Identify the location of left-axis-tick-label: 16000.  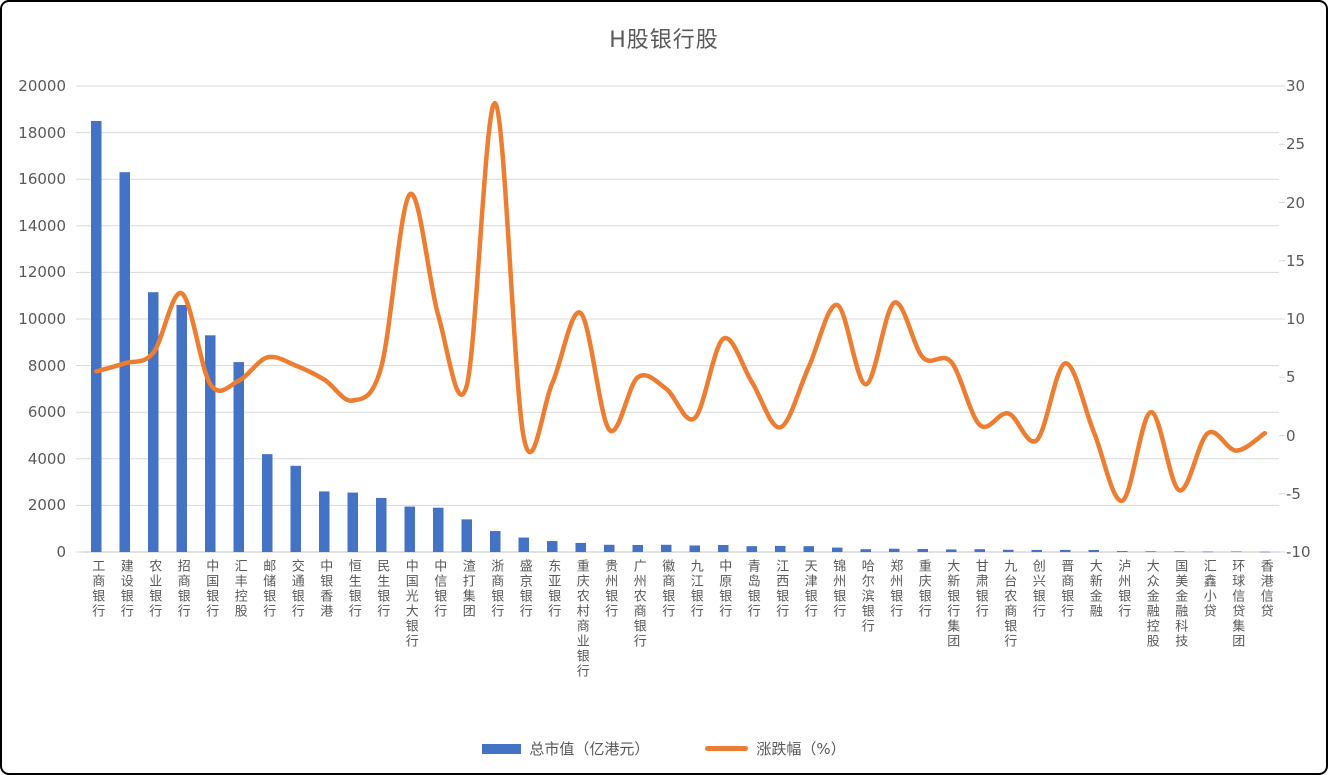
(42, 179).